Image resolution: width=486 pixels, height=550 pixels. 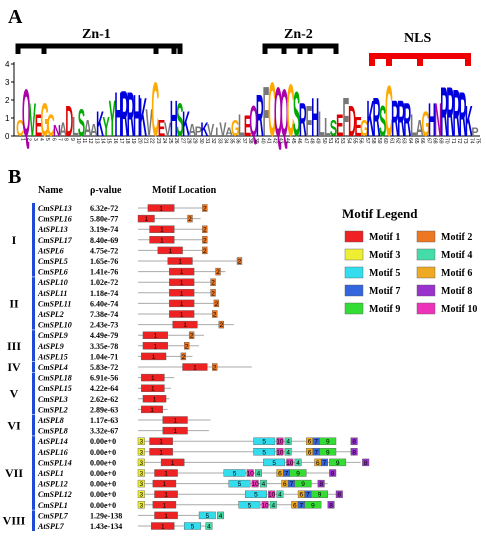 I want to click on motif-number: 9, so click(x=328, y=452).